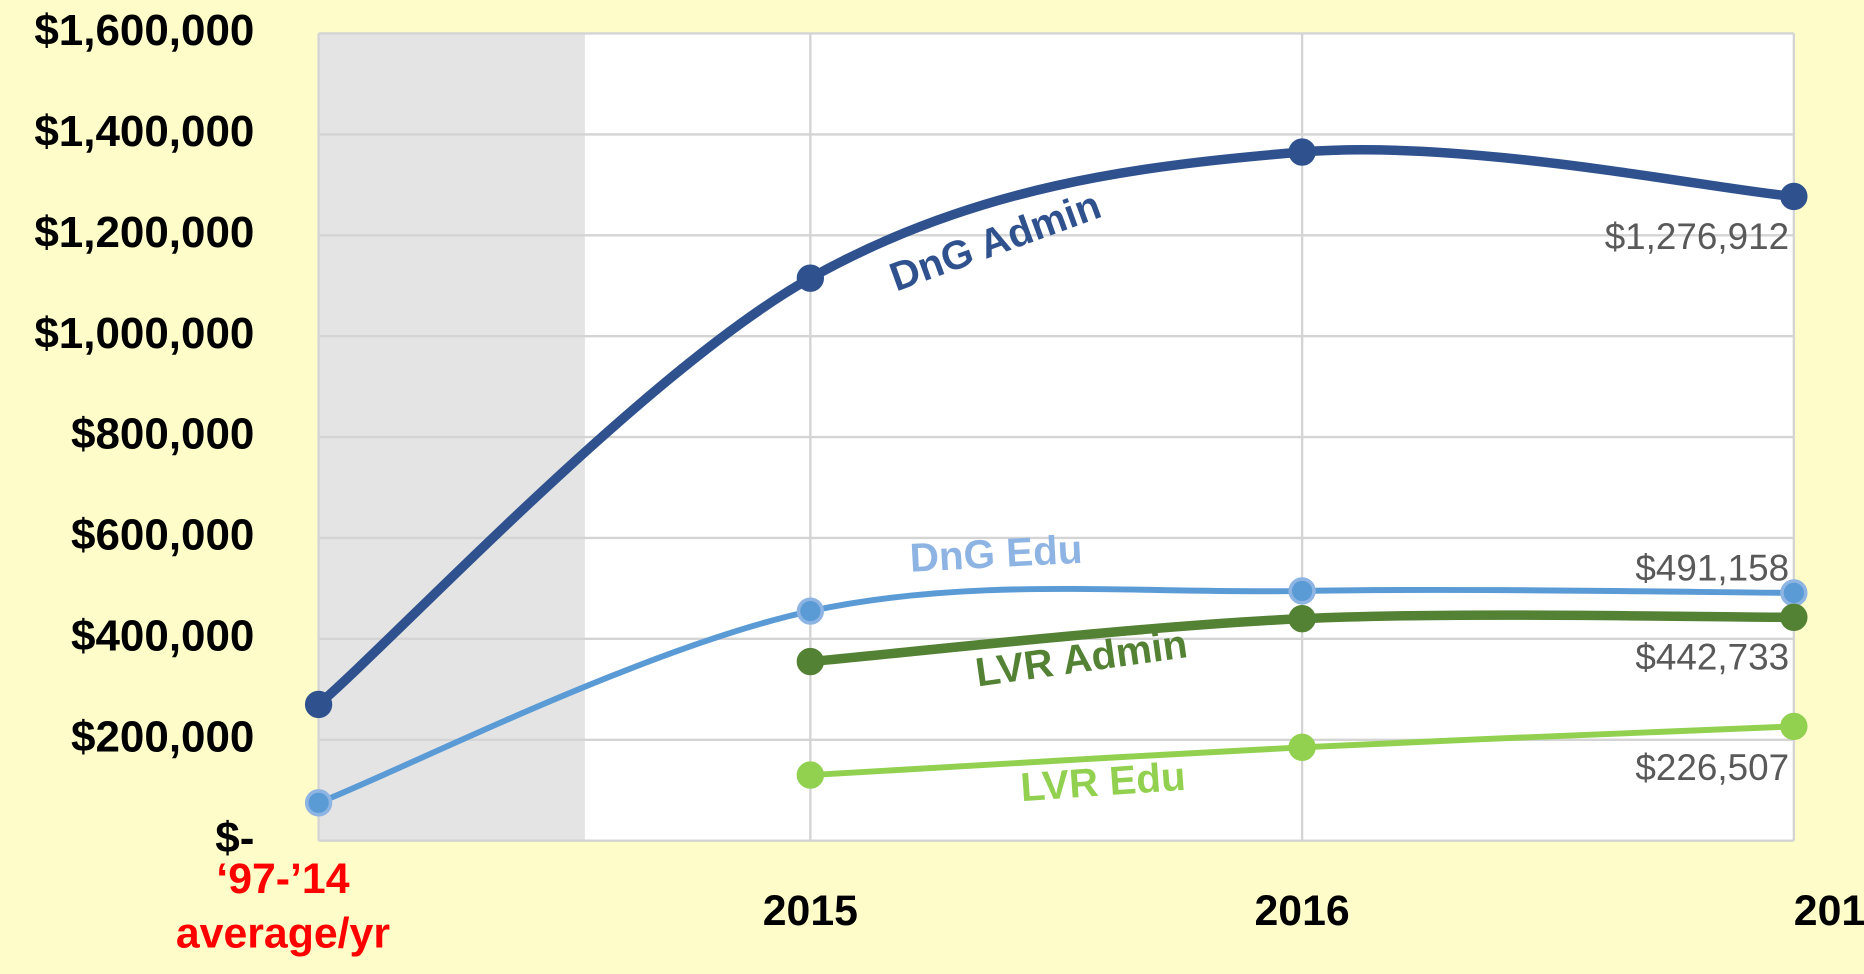  Describe the element at coordinates (162, 535) in the screenshot. I see `y-tick-label: $600,000` at that location.